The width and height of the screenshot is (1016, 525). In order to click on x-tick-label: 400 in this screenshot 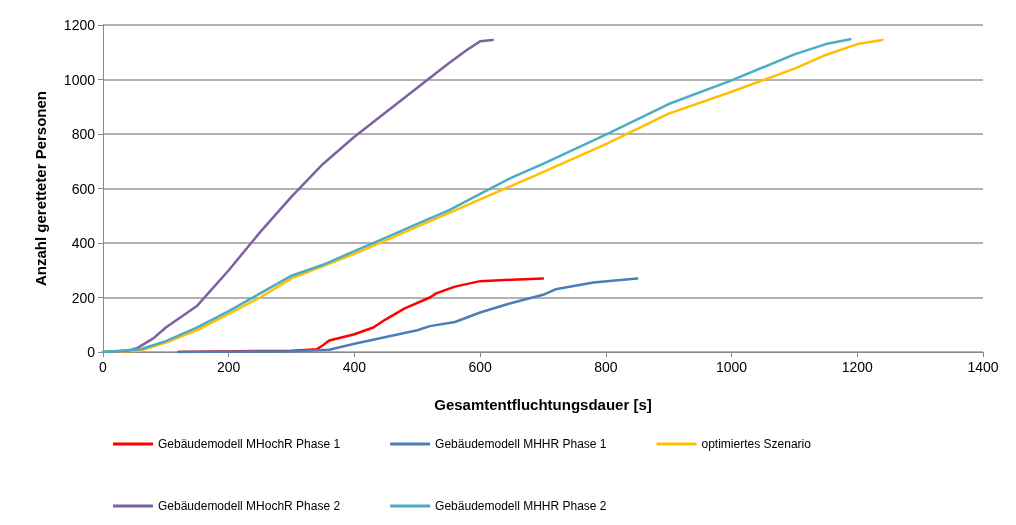, I will do `click(354, 367)`.